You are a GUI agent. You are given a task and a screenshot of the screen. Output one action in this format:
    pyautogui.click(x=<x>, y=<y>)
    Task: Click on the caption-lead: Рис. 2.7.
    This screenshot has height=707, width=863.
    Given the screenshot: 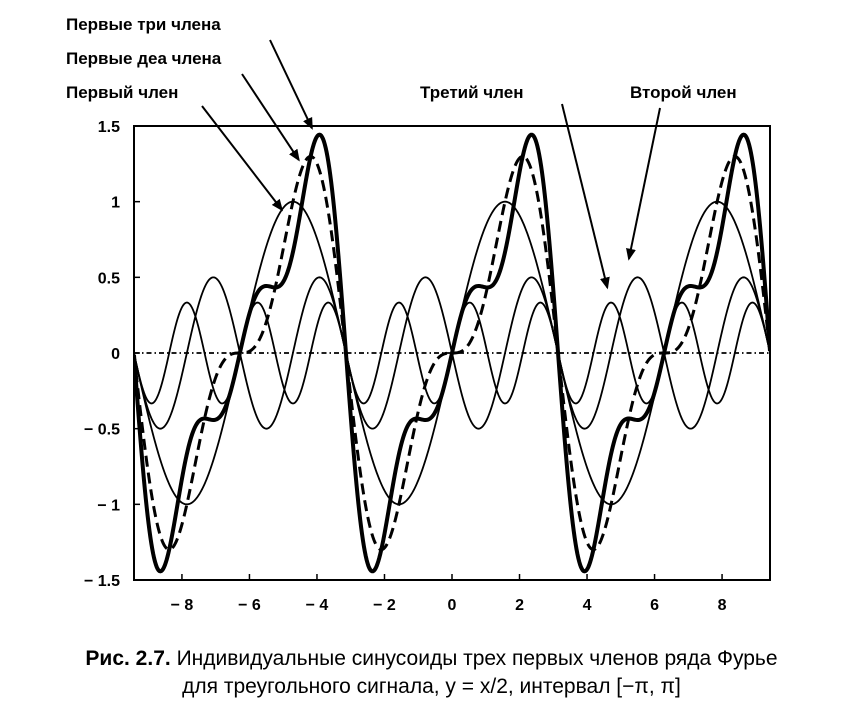 What is the action you would take?
    pyautogui.click(x=128, y=658)
    